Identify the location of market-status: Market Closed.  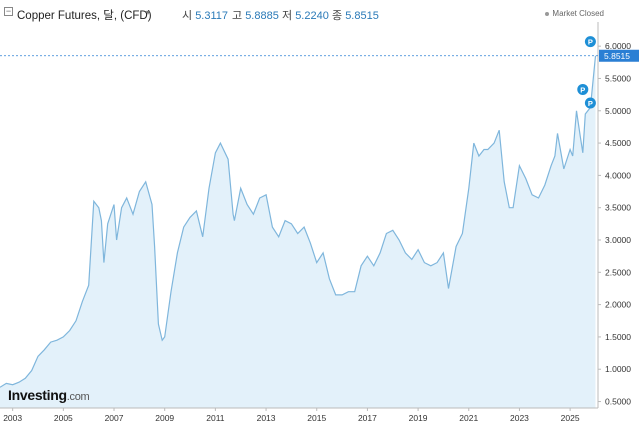
(574, 13).